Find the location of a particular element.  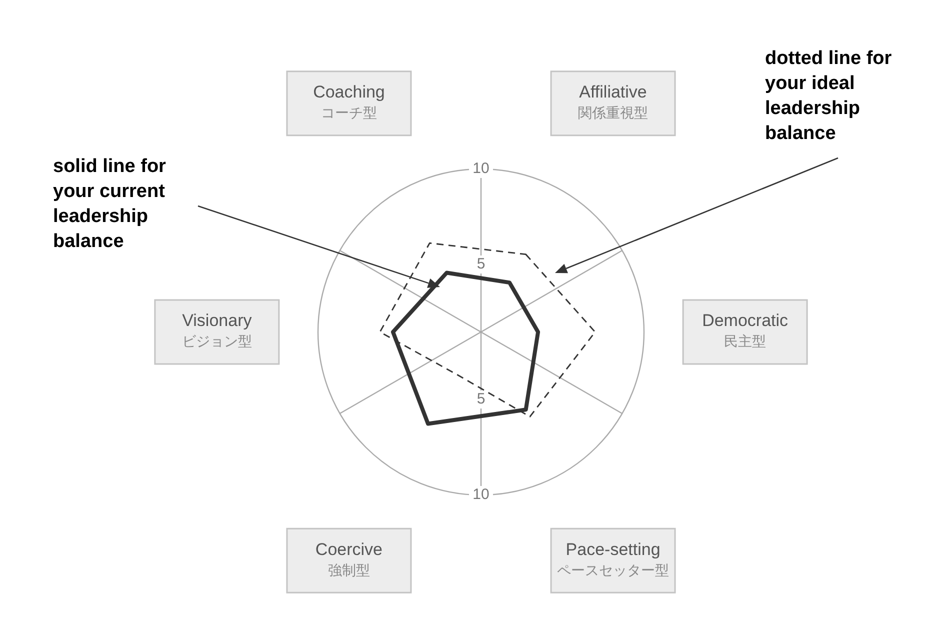

spoke-label: Democratic 民主型 is located at coordinates (745, 330).